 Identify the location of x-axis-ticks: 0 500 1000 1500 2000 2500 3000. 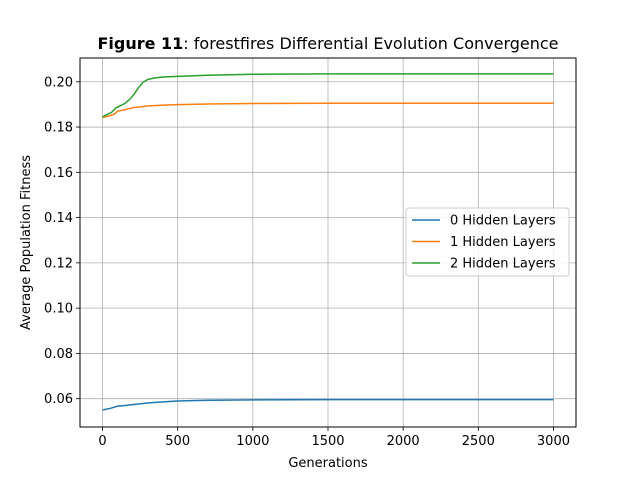
(334, 438).